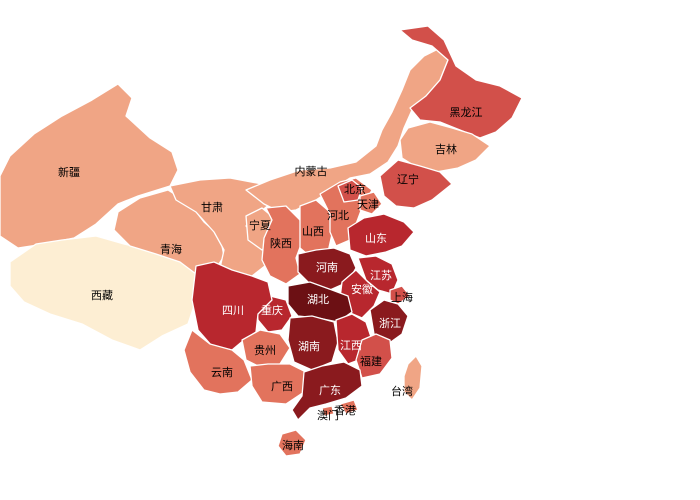 Image resolution: width=700 pixels, height=500 pixels. What do you see at coordinates (282, 245) in the screenshot?
I see `region-shaanxi` at bounding box center [282, 245].